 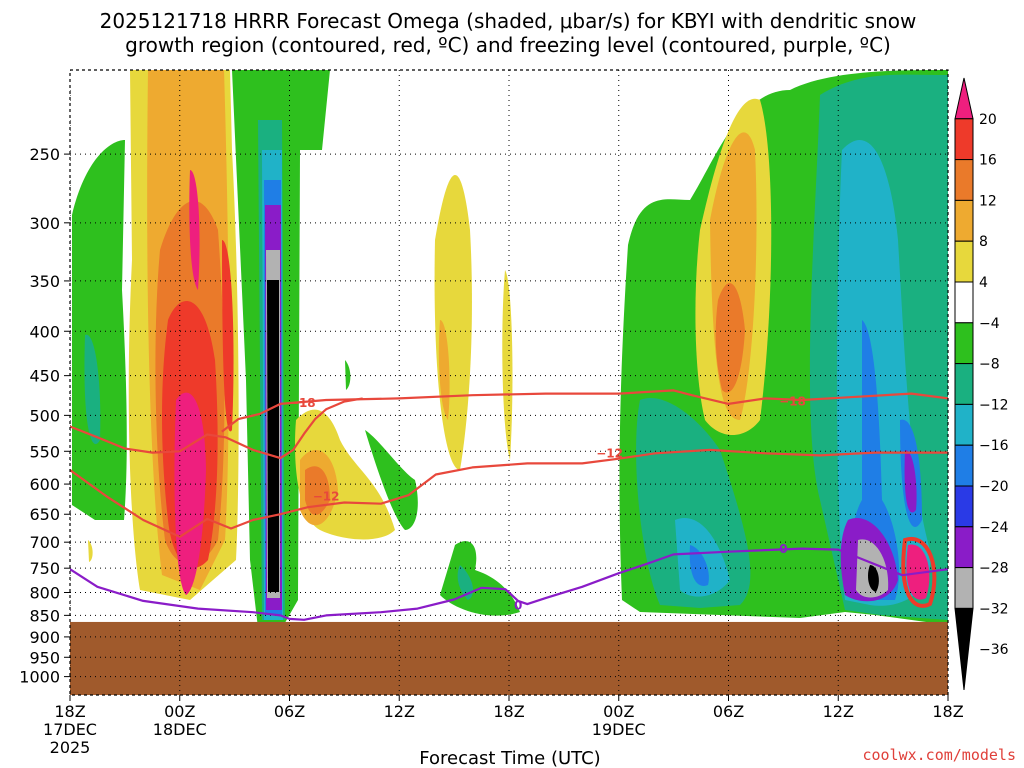 I want to click on y-tick-label: 800, so click(x=44, y=593).